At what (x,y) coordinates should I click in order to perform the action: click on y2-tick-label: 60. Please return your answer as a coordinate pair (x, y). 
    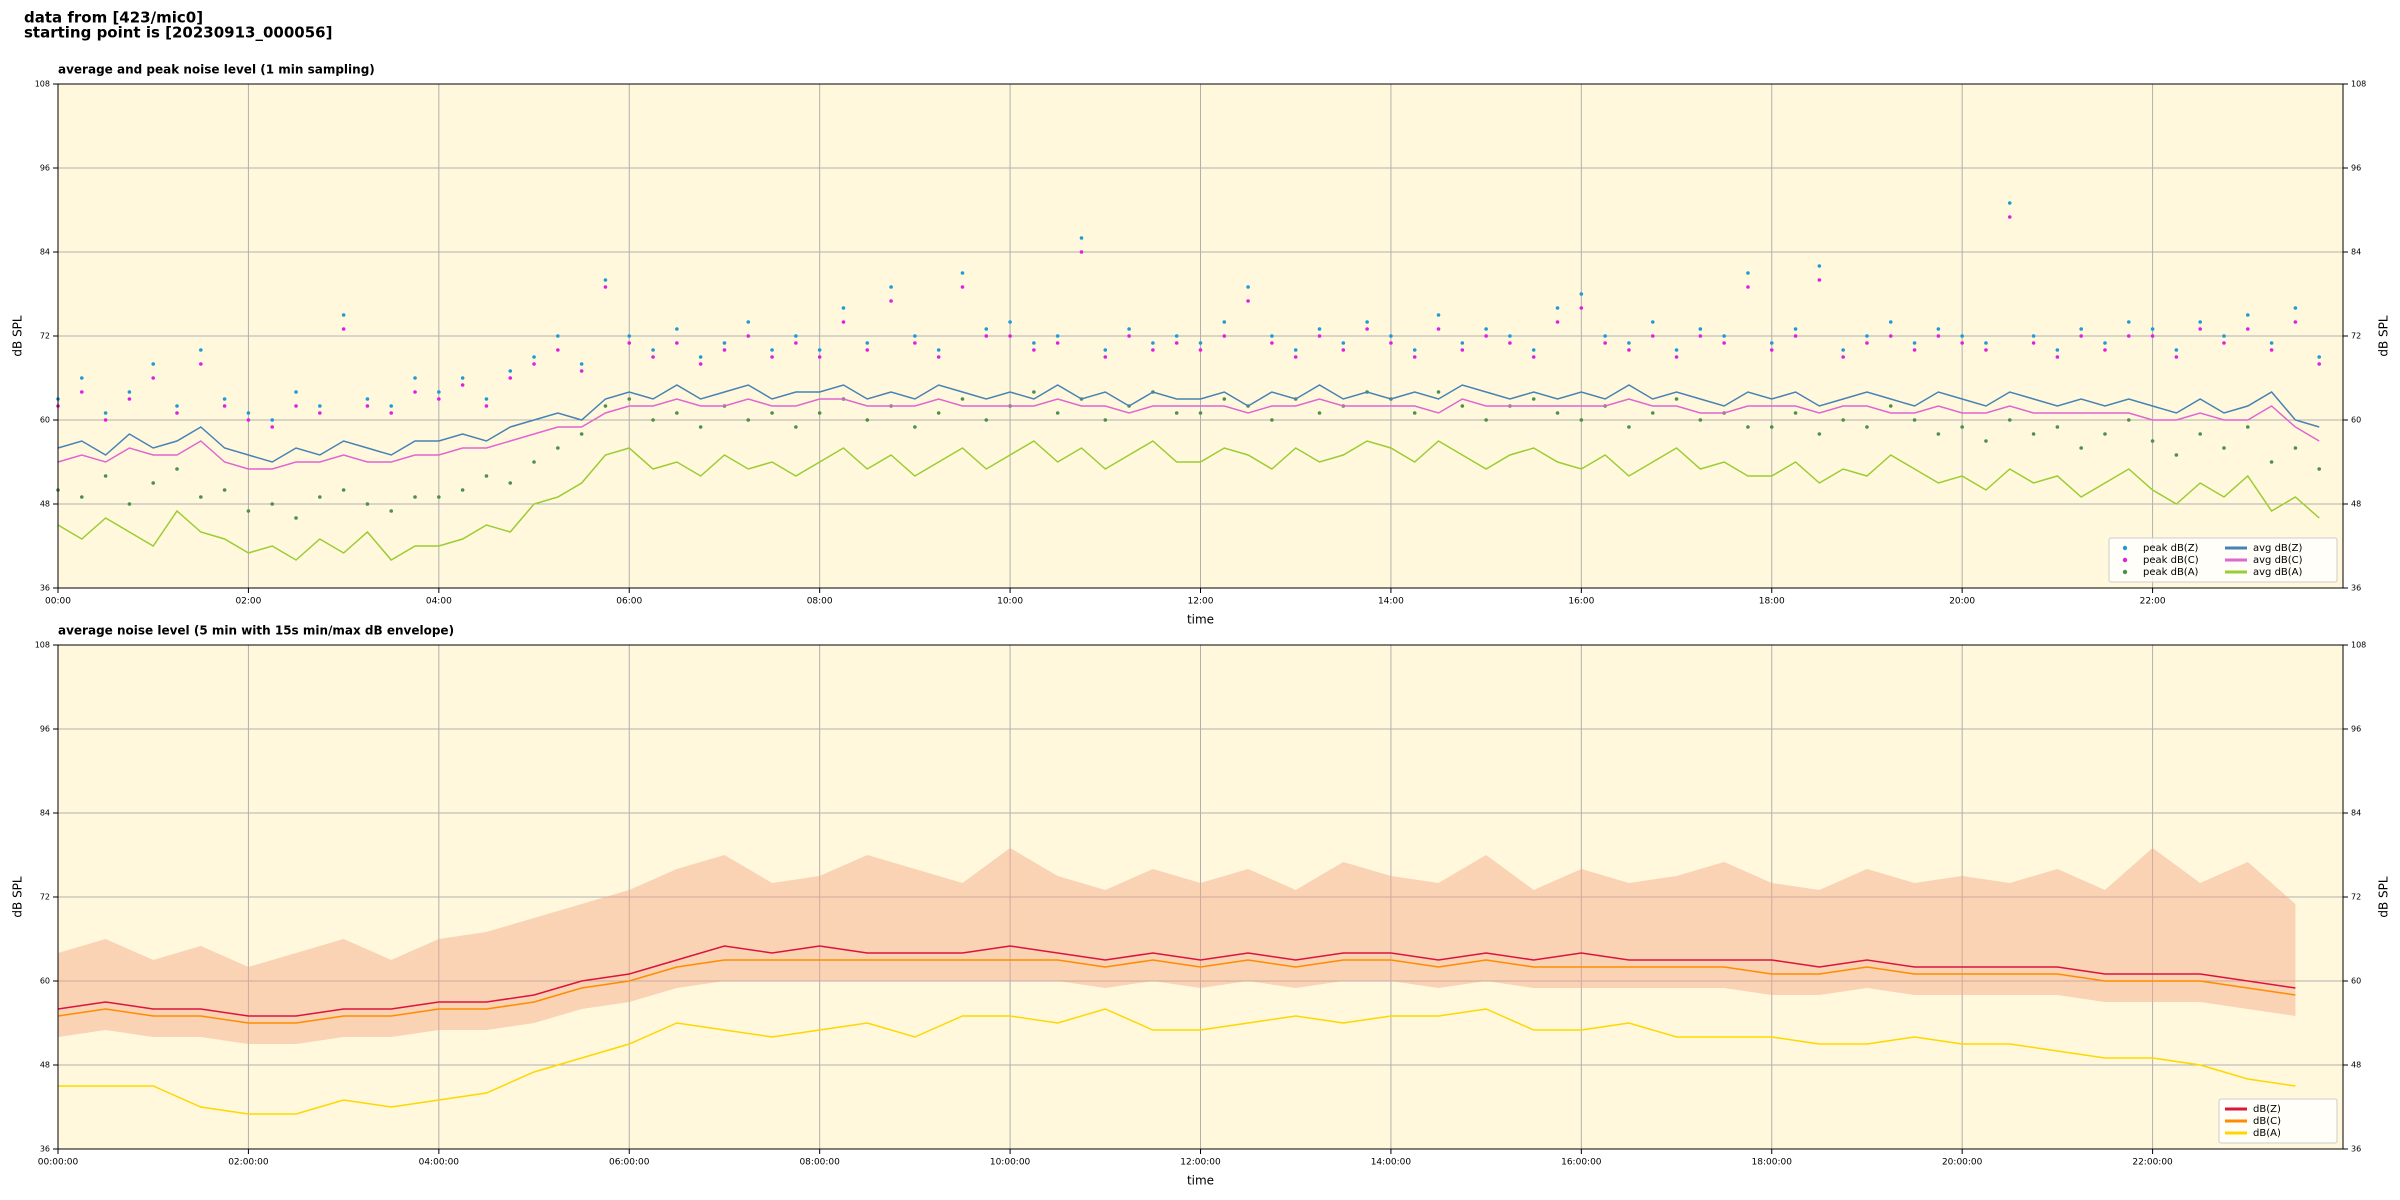
    Looking at the image, I should click on (2356, 420).